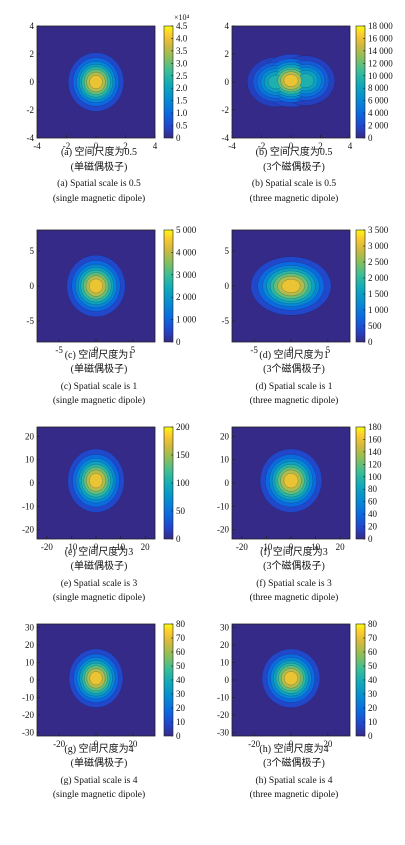 The width and height of the screenshot is (405, 845). I want to click on colorbar-tick-label-h-1: 70, so click(373, 638).